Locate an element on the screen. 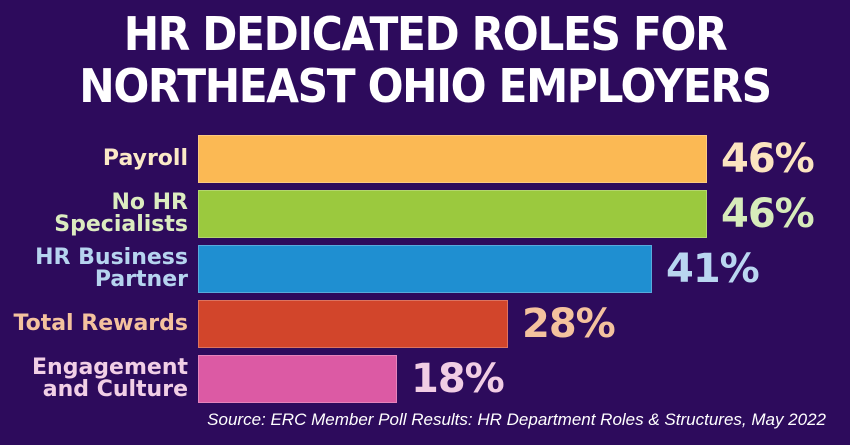 This screenshot has width=850, height=445. bar-row: HR Business Partner 41% is located at coordinates (425, 269).